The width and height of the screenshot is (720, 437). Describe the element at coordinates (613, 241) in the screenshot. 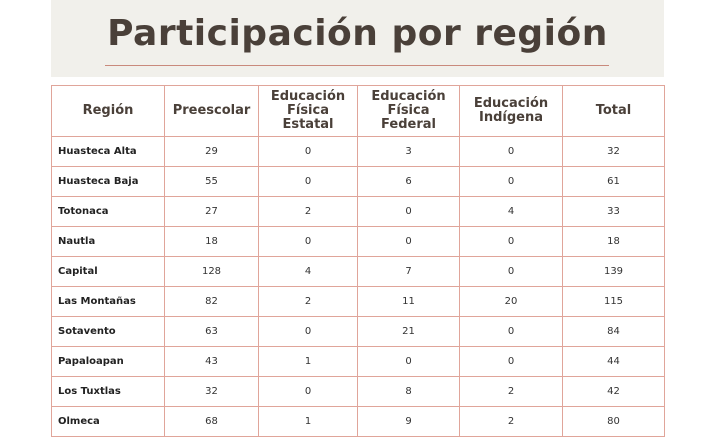

I see `cell-total: 18` at that location.